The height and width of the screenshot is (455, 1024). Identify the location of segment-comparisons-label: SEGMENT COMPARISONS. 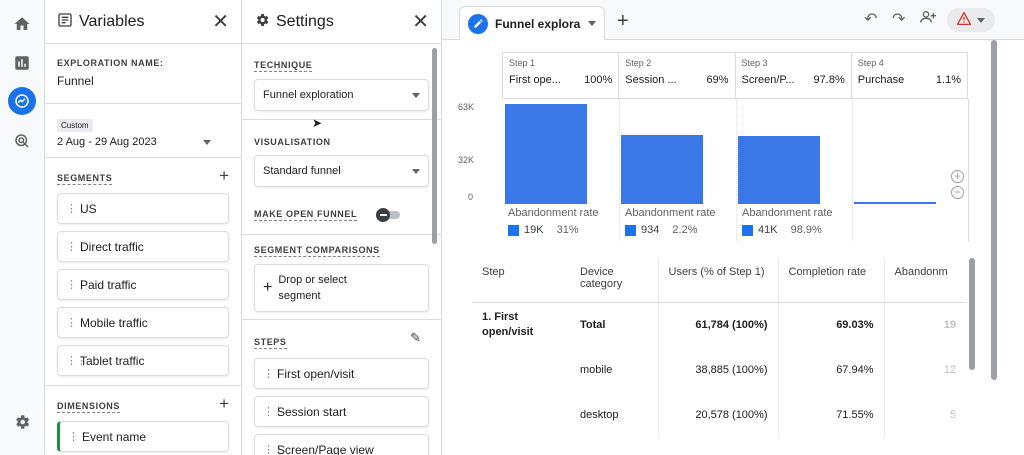
(317, 251).